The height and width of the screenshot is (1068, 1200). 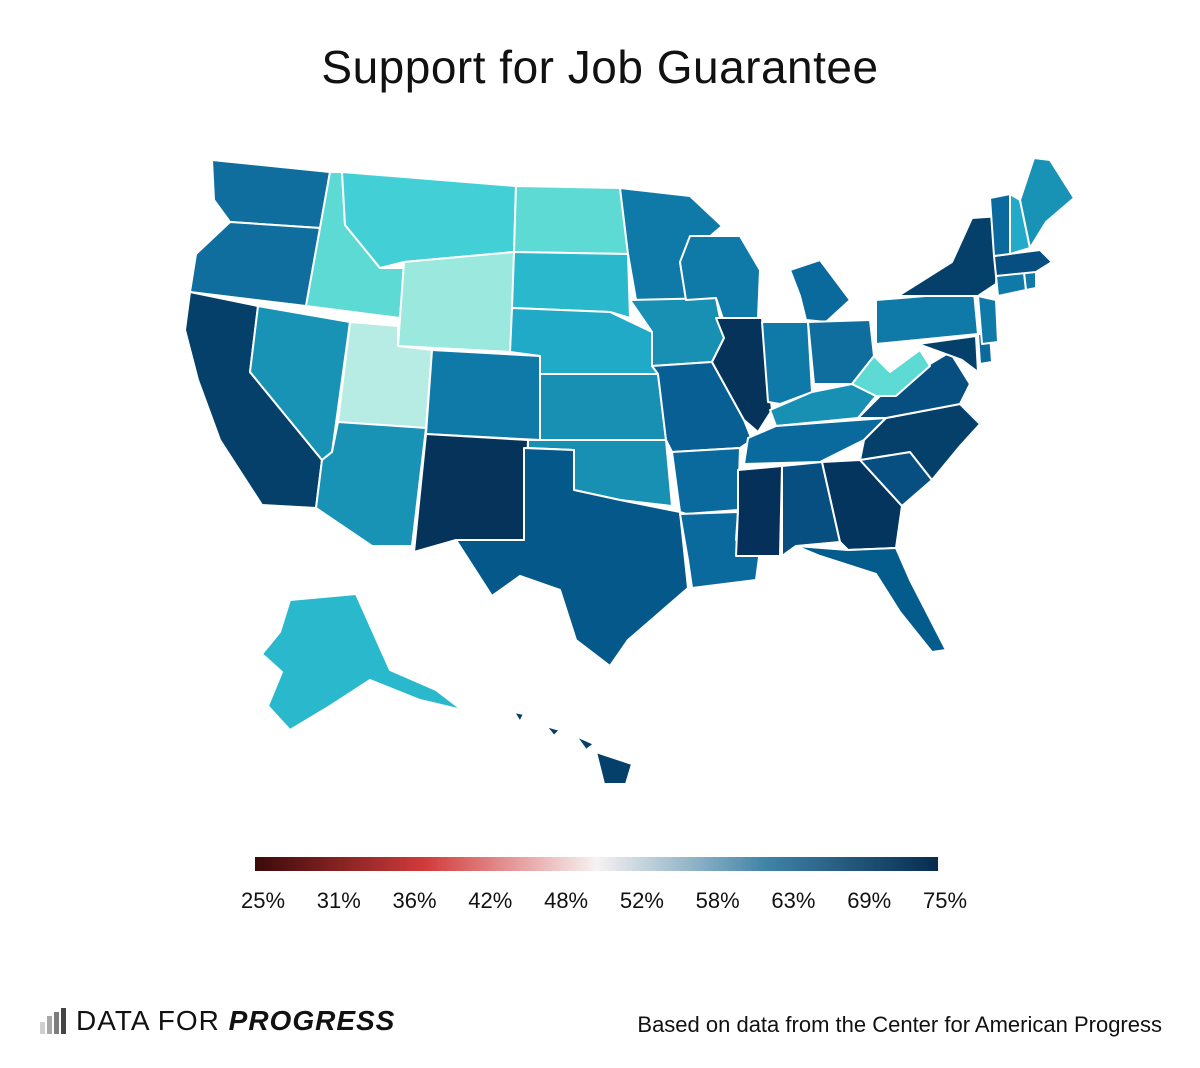 I want to click on state-sd, so click(x=571, y=285).